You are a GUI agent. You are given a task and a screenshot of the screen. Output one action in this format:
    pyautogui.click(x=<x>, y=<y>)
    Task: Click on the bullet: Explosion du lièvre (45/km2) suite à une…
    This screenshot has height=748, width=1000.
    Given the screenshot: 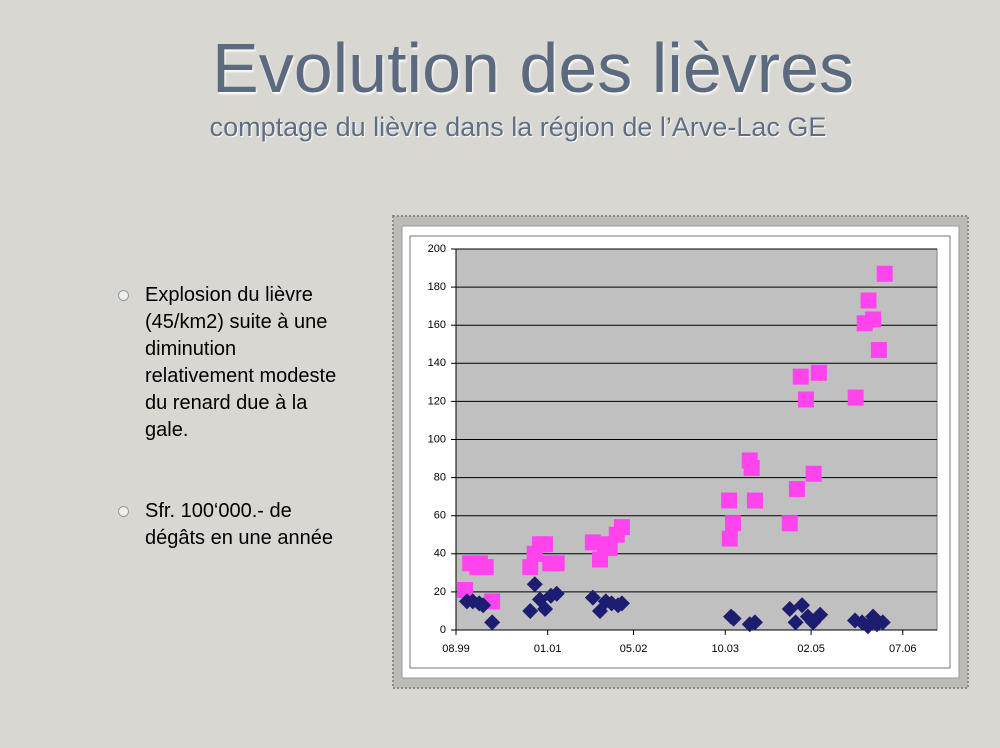 What is the action you would take?
    pyautogui.click(x=228, y=363)
    